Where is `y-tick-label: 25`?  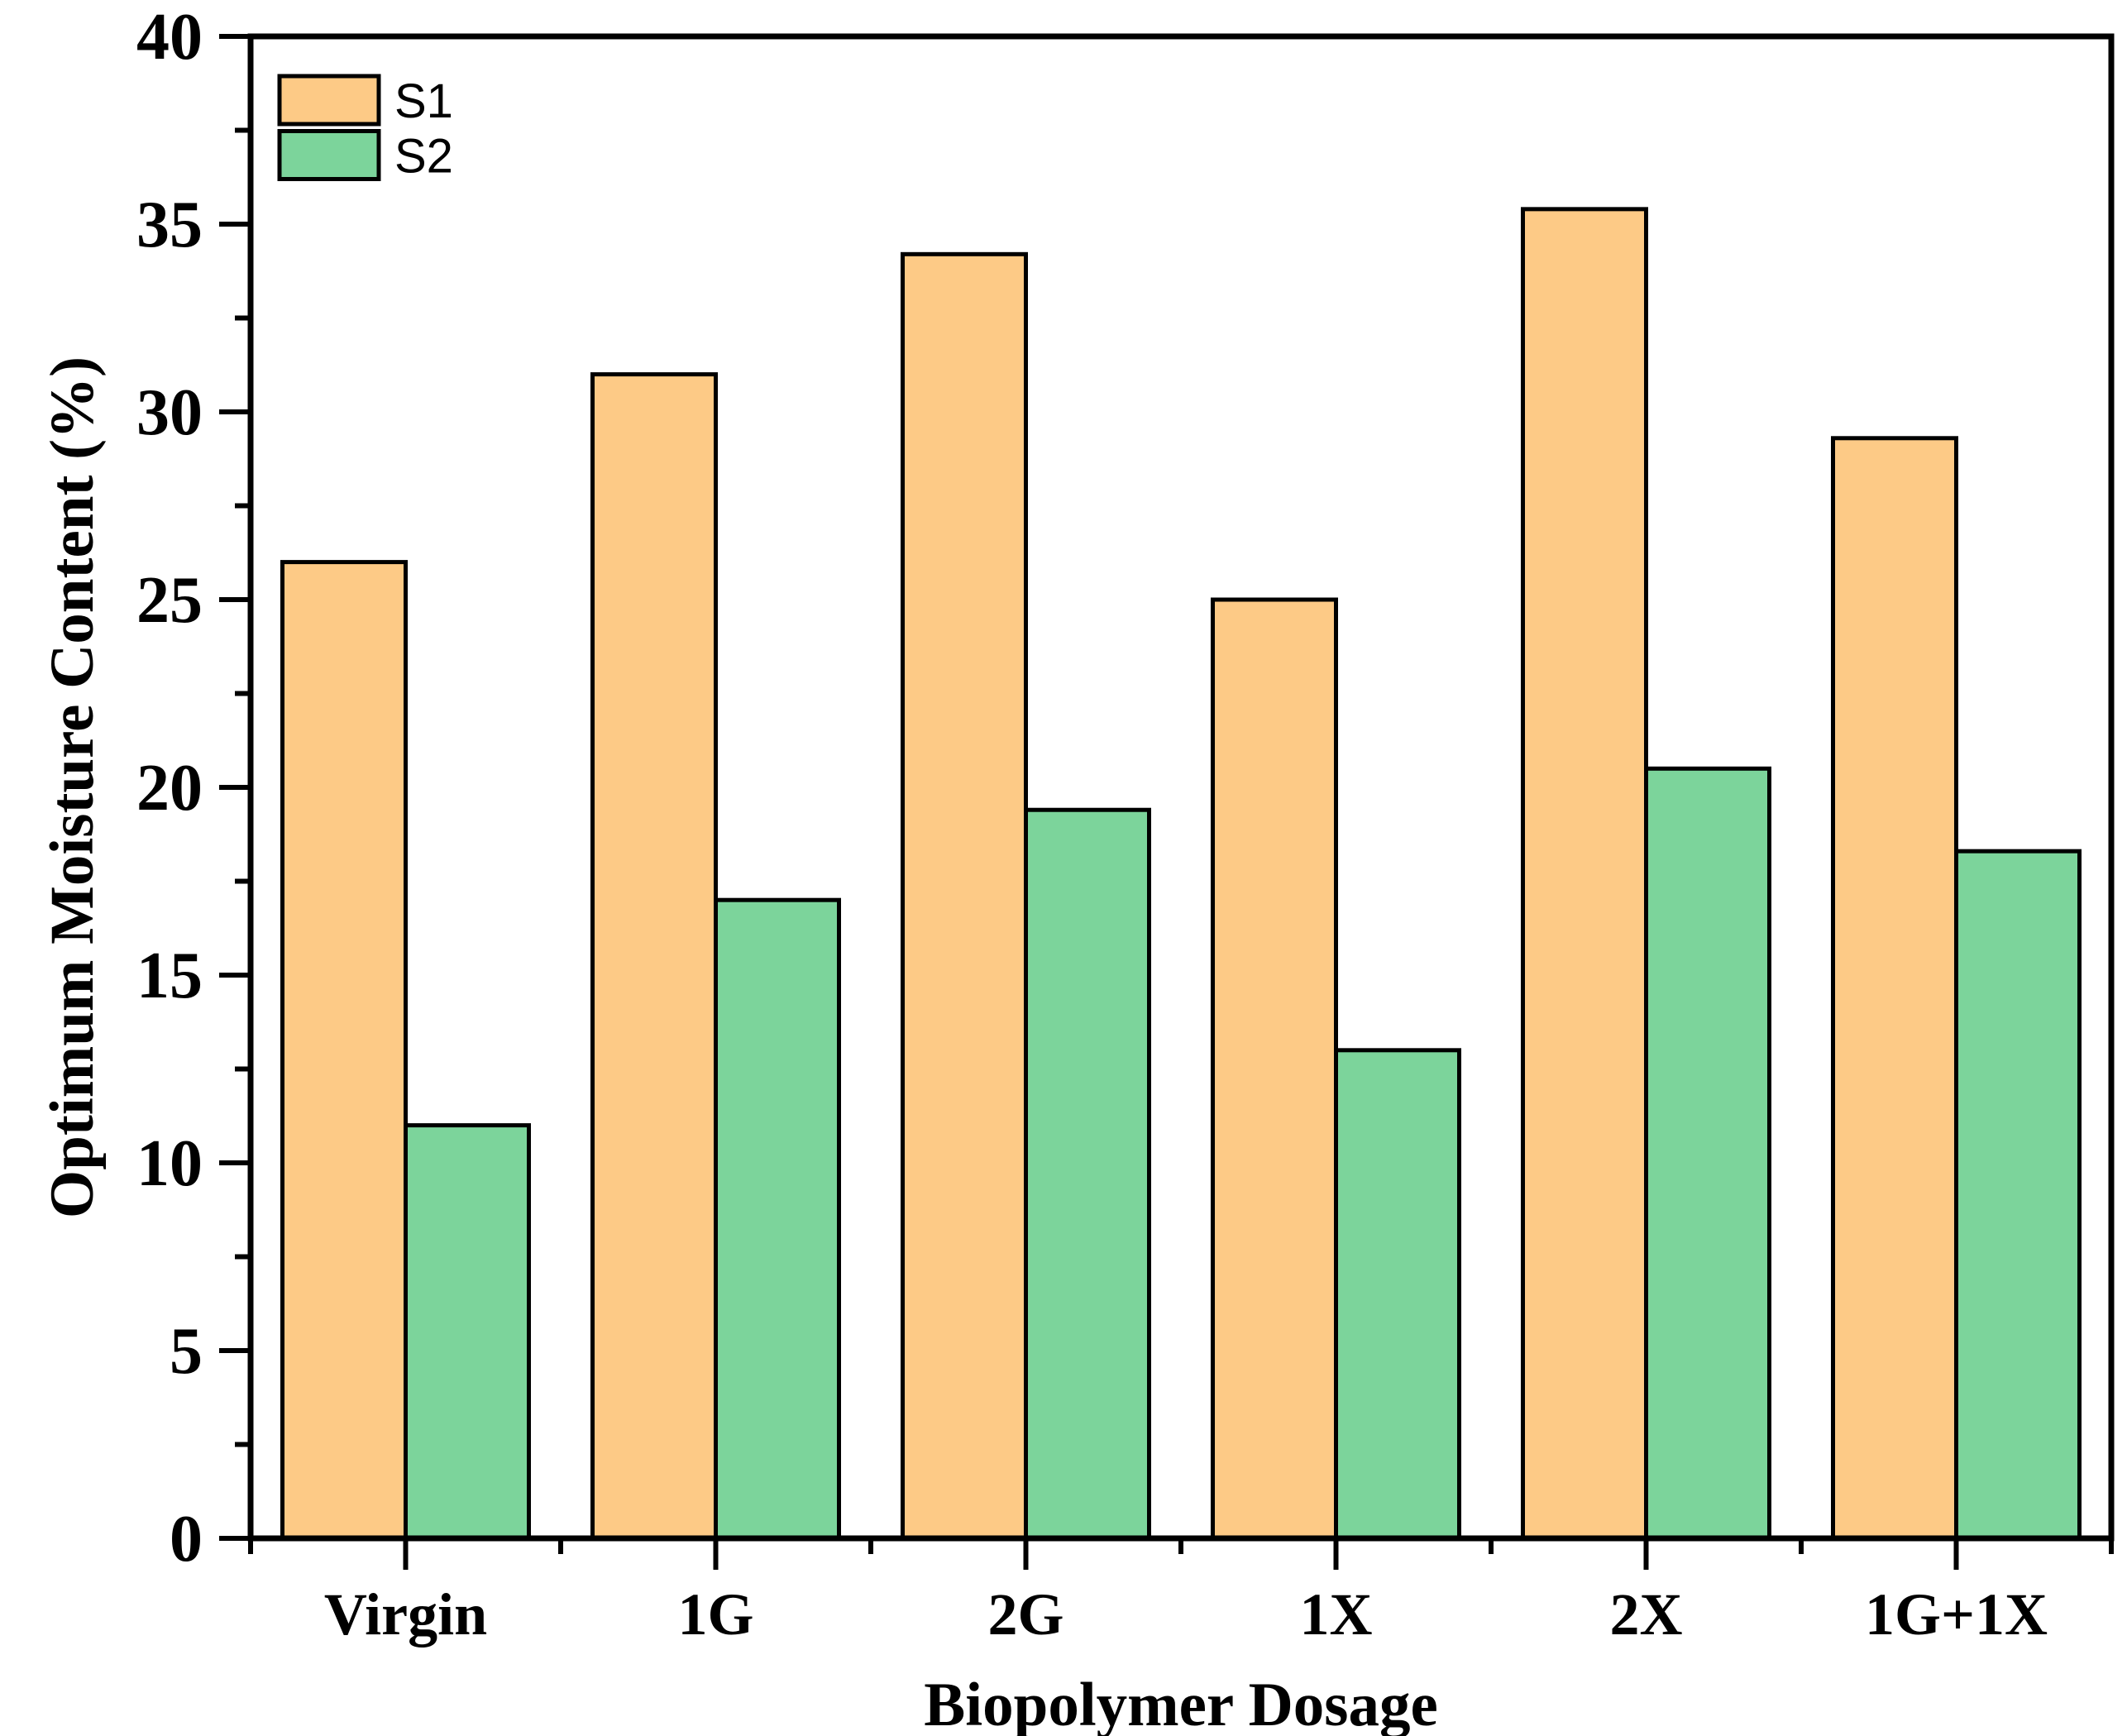
y-tick-label: 25 is located at coordinates (169, 600).